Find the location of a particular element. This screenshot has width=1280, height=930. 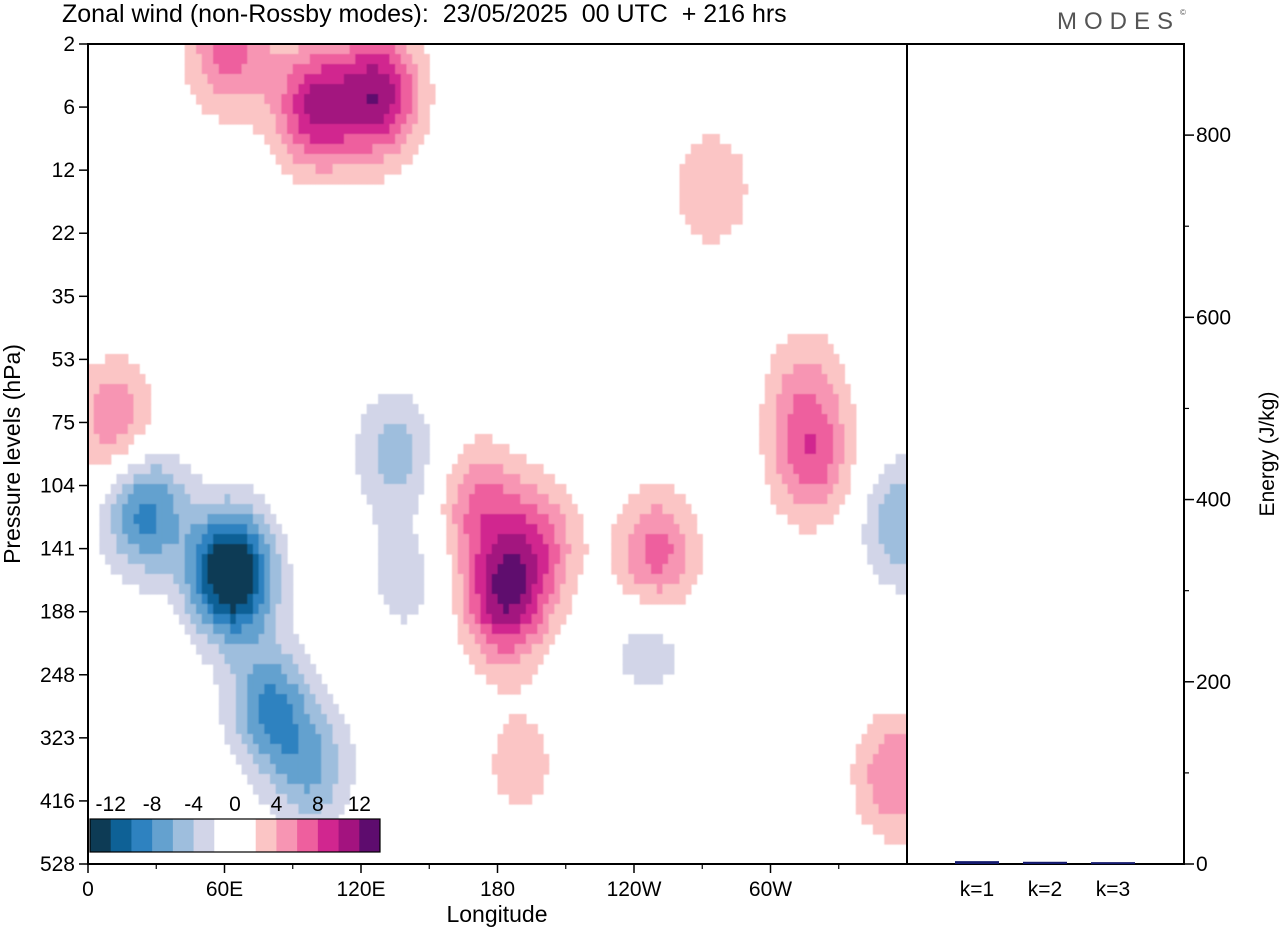

y-tick-label: 2 is located at coordinates (69, 44).